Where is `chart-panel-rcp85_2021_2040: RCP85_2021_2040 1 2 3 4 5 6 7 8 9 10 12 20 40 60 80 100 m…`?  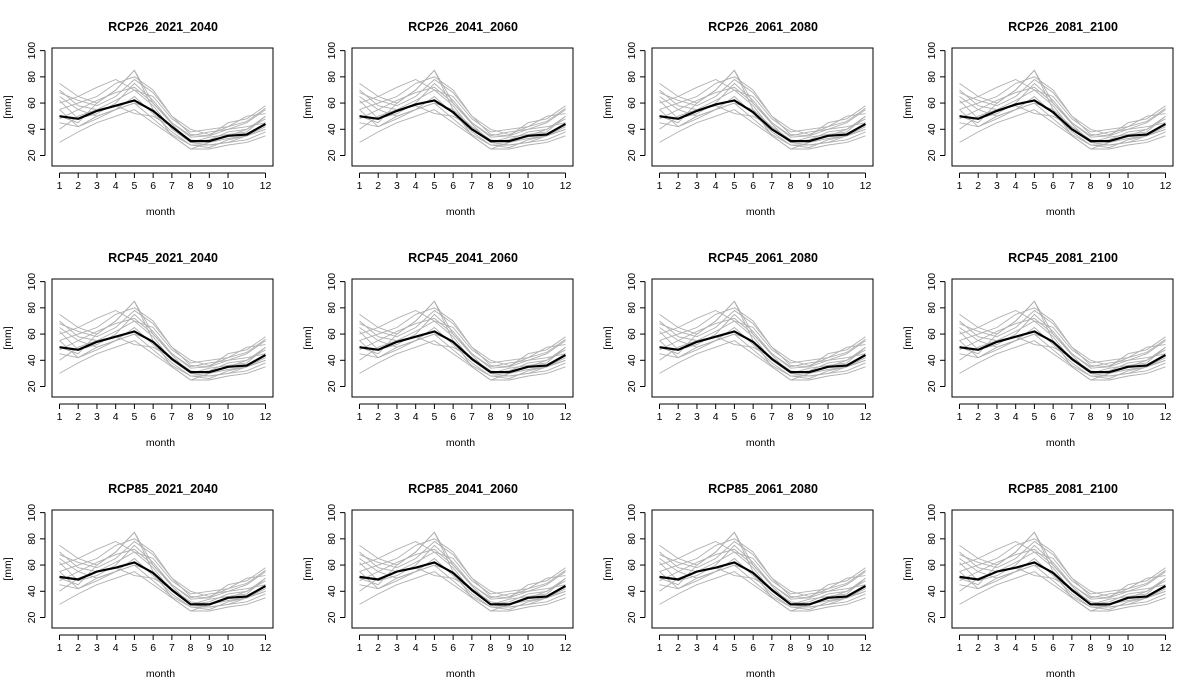
chart-panel-rcp85_2021_2040: RCP85_2021_2040 1 2 3 4 5 6 7 8 9 10 12 20 40 60 80 100 m… is located at coordinates (150, 577).